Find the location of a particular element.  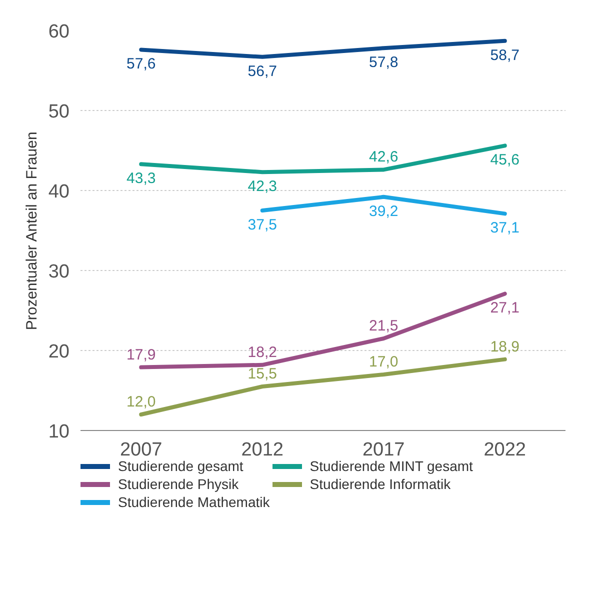

x-tick-label: 2022 is located at coordinates (505, 450).